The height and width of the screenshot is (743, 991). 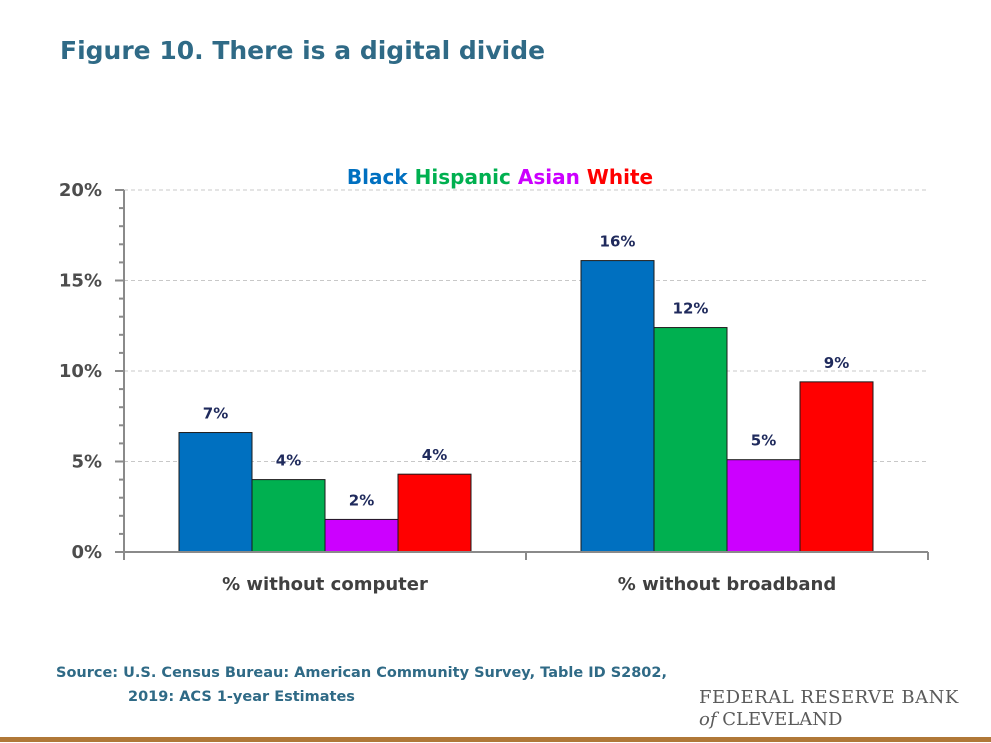 I want to click on data-label-white-1: 4%, so click(x=434, y=455).